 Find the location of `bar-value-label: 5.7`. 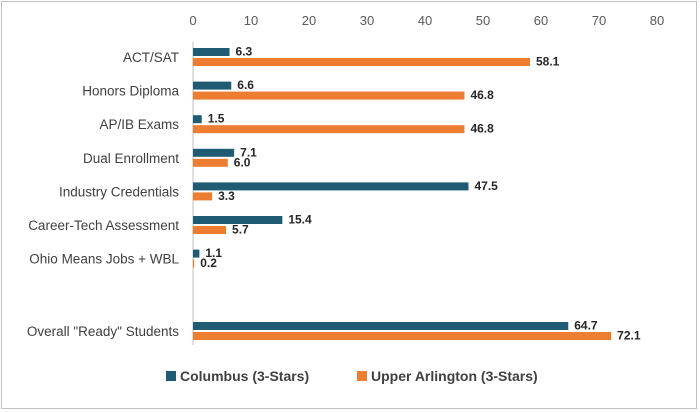

bar-value-label: 5.7 is located at coordinates (240, 230).